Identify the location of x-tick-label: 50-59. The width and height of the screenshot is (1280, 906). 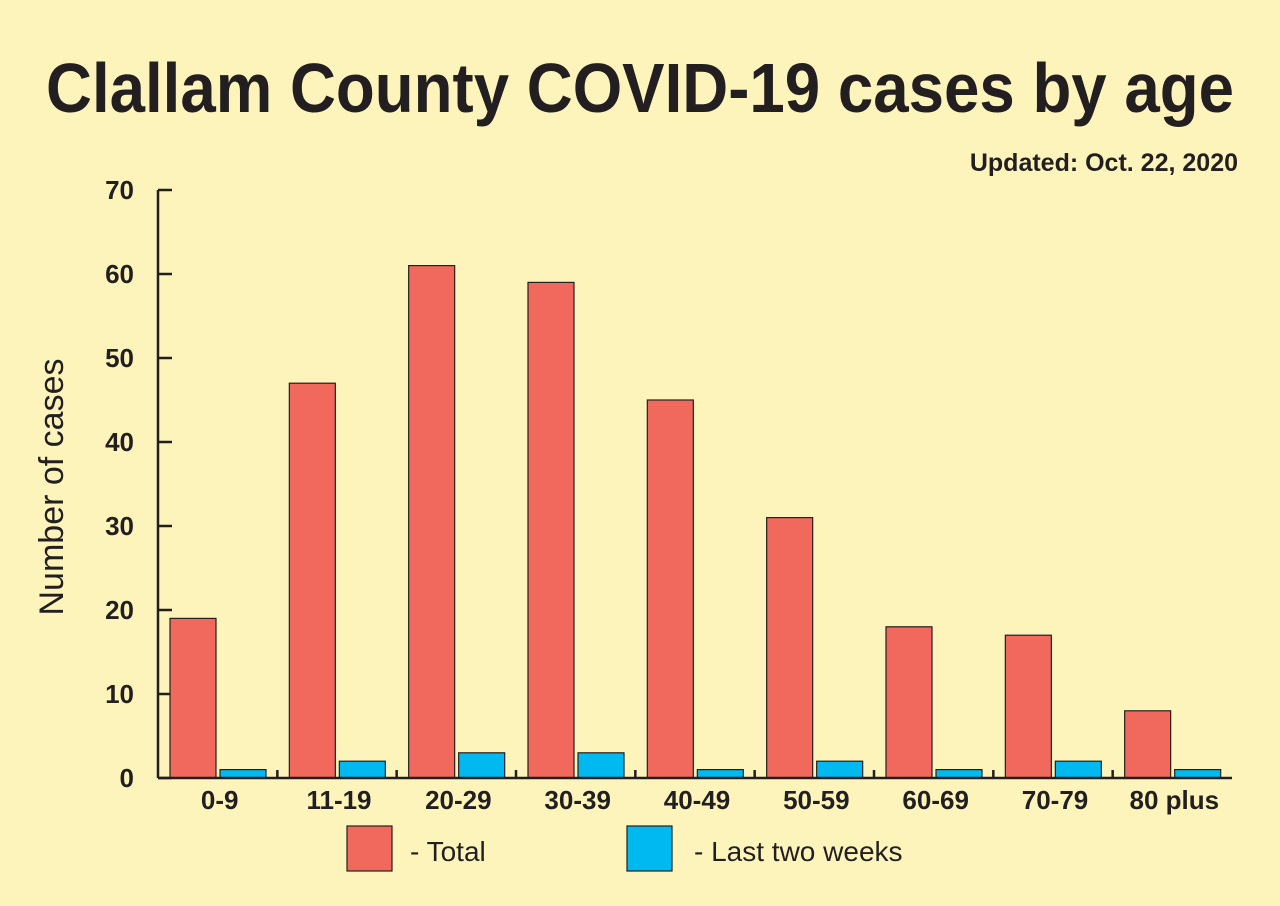
(816, 800).